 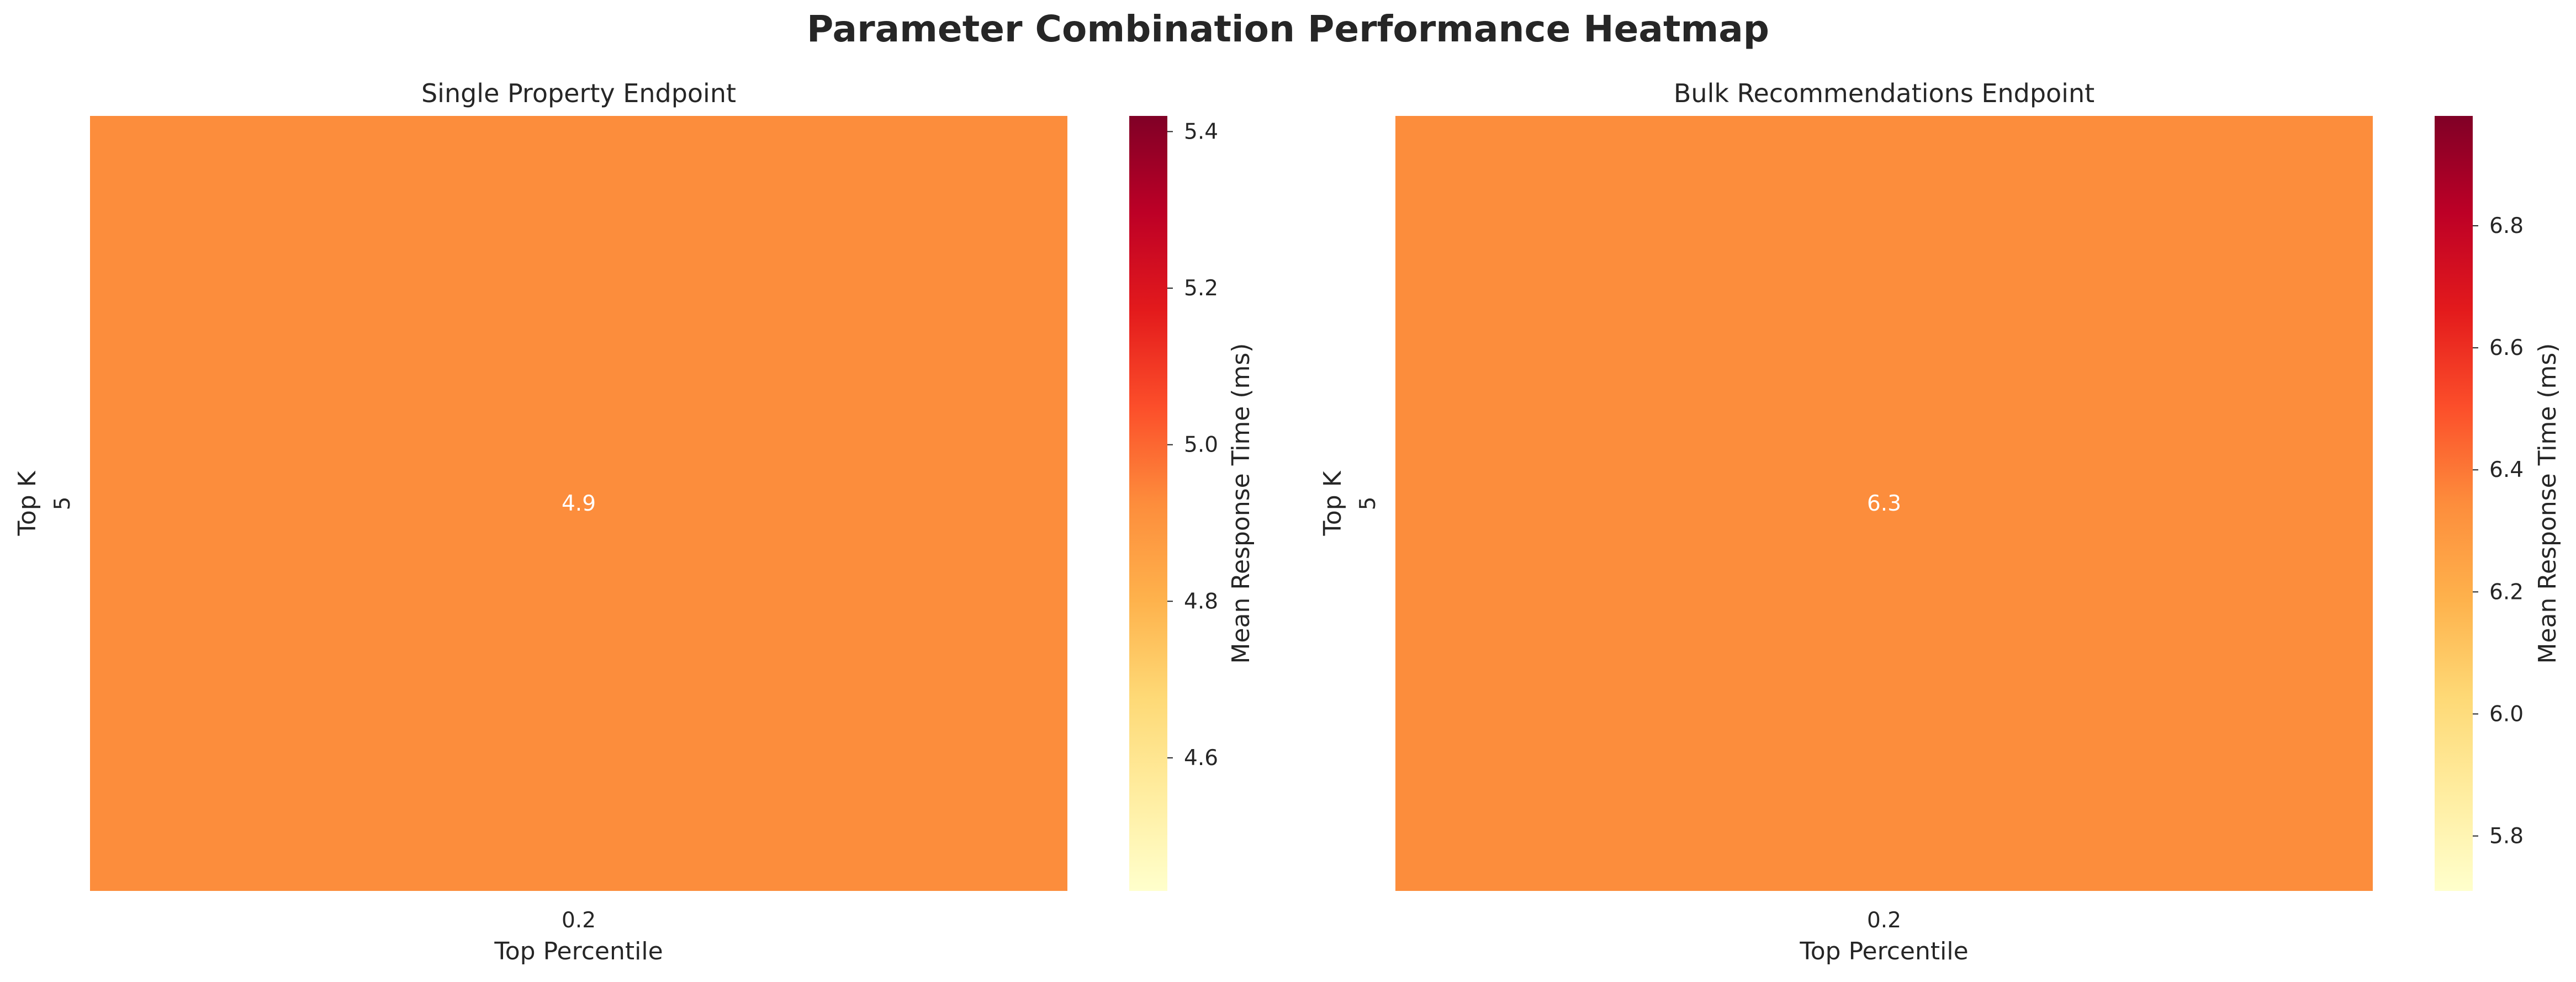 What do you see at coordinates (1884, 93) in the screenshot?
I see `panel-title: Bulk Recommendations Endpoint` at bounding box center [1884, 93].